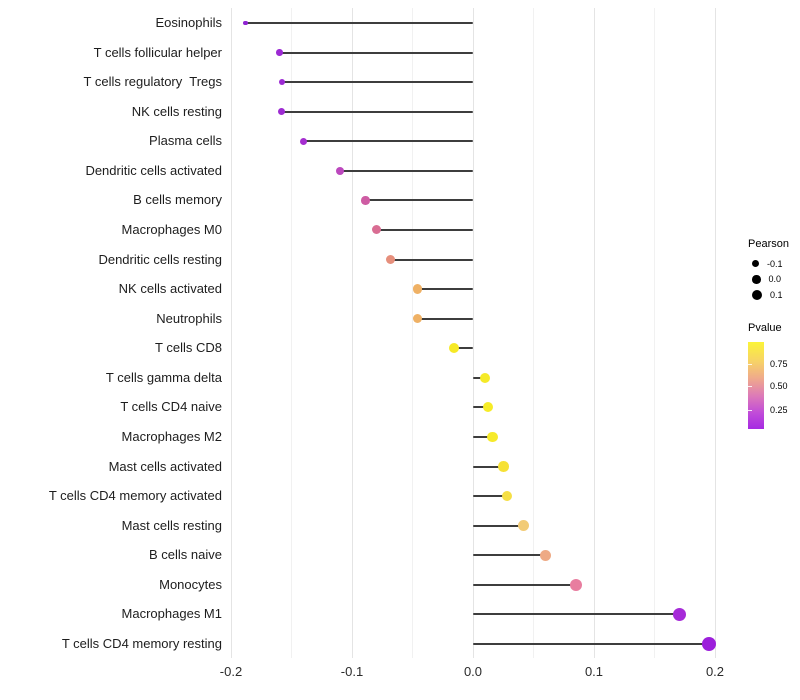  I want to click on category-label: T cells CD8, so click(188, 348).